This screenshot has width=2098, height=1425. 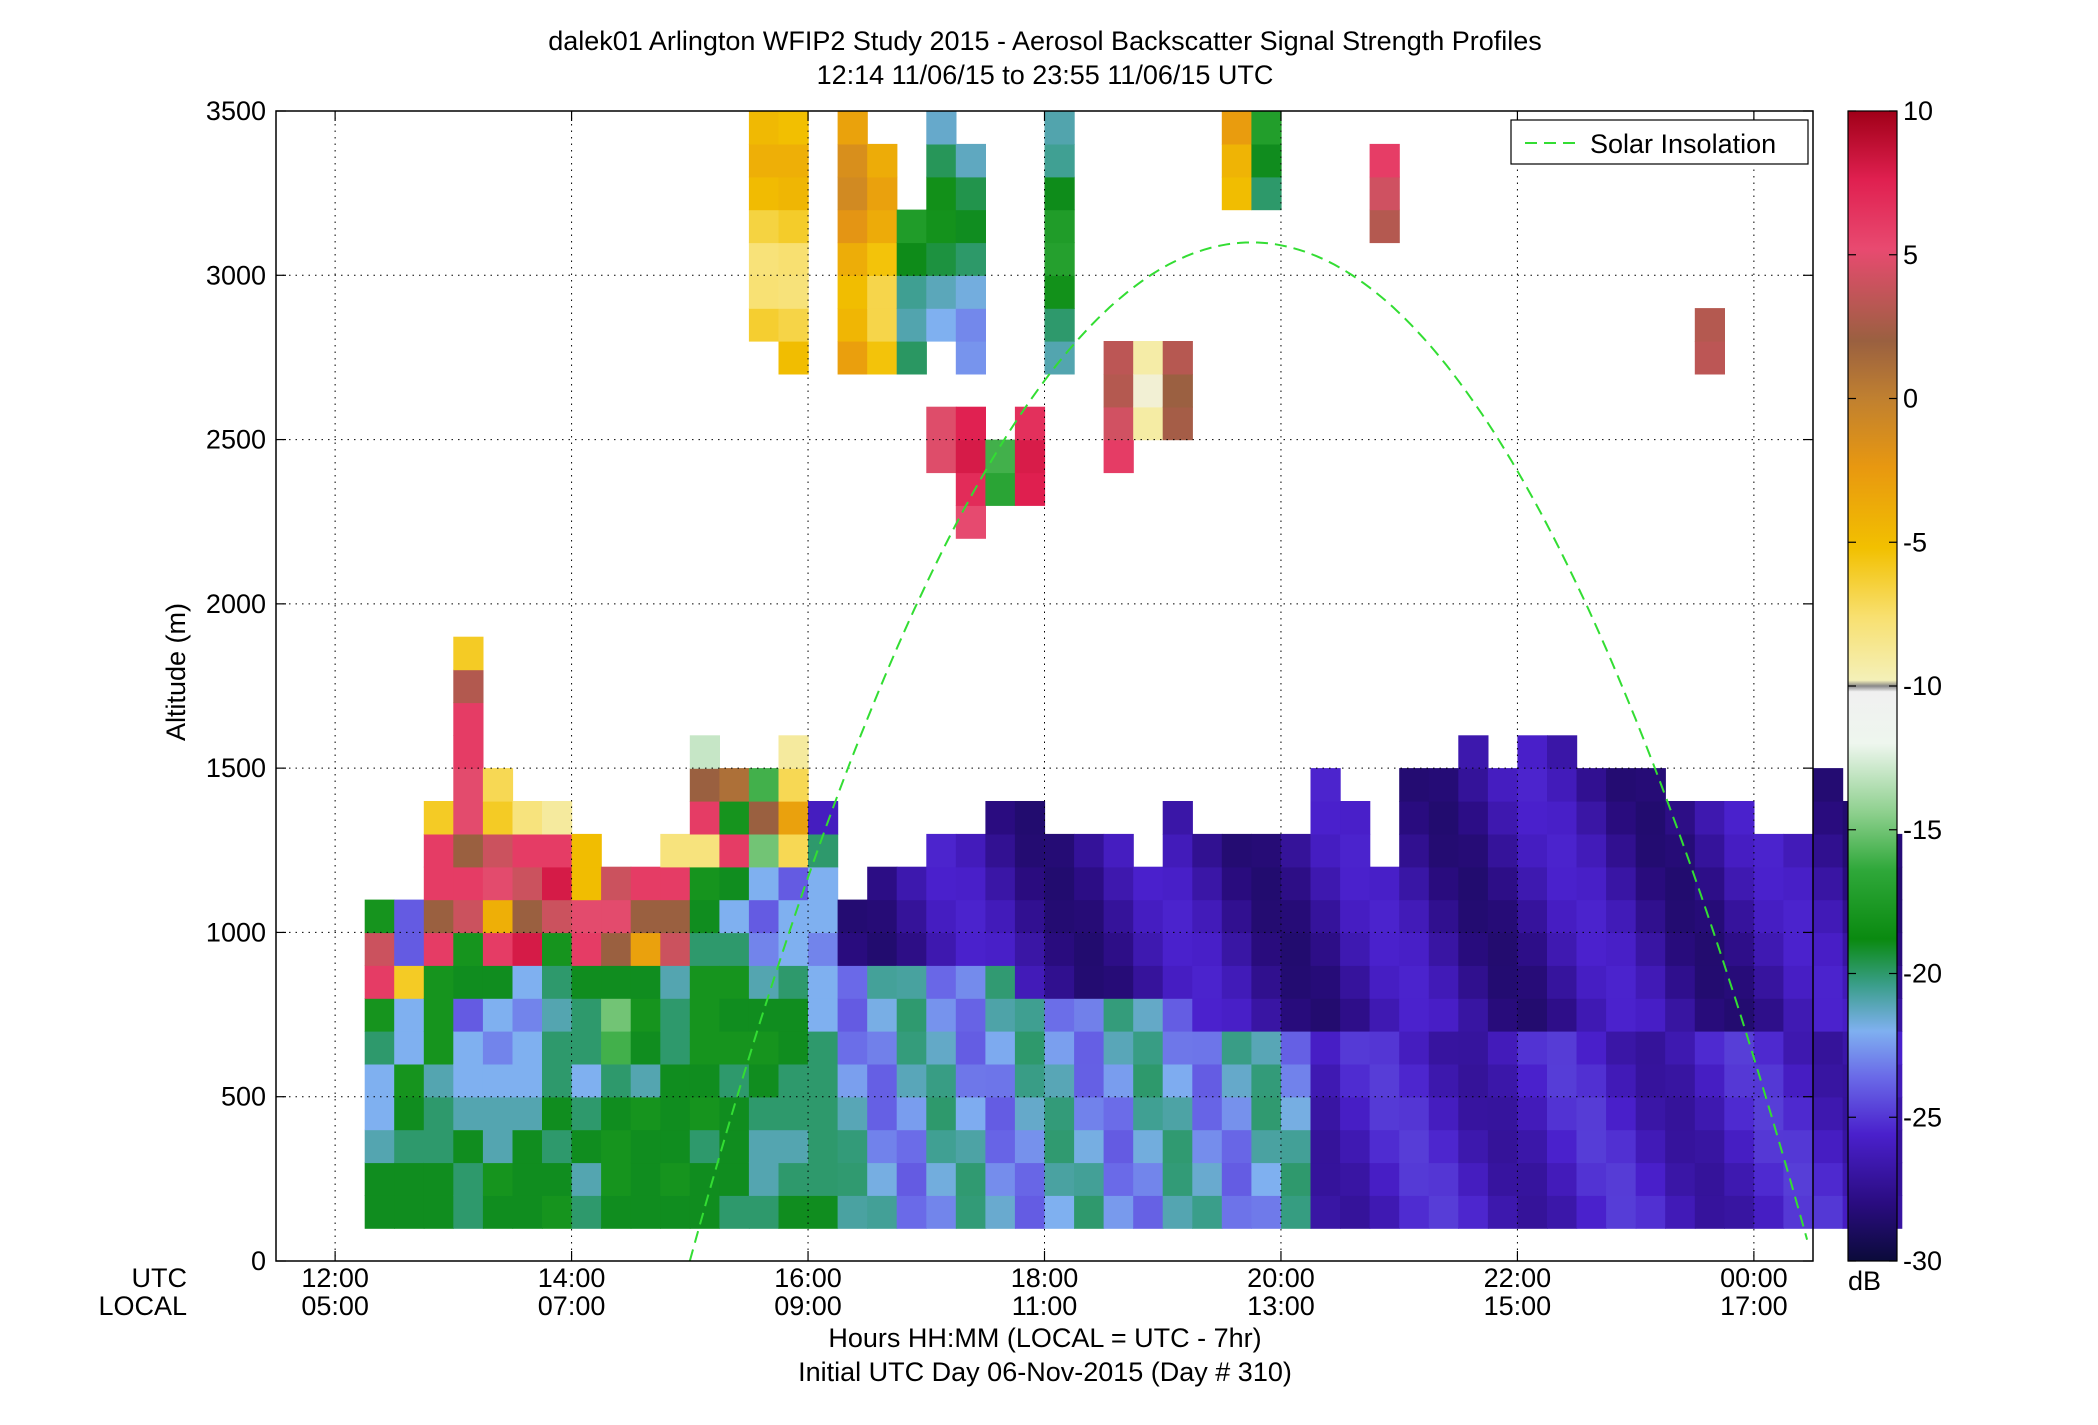 I want to click on y-tick-label: 1000, so click(x=236, y=932).